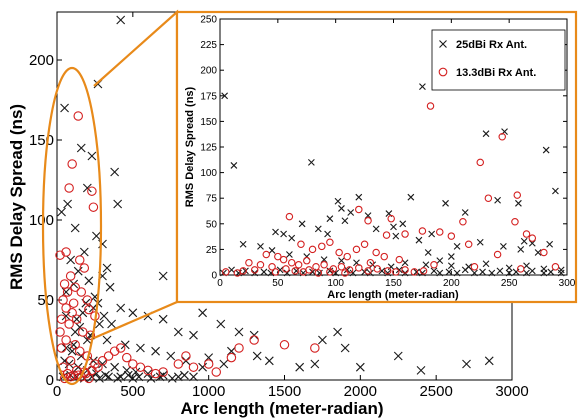 This screenshot has height=418, width=579. I want to click on main-x-tick-label: 2000, so click(360, 391).